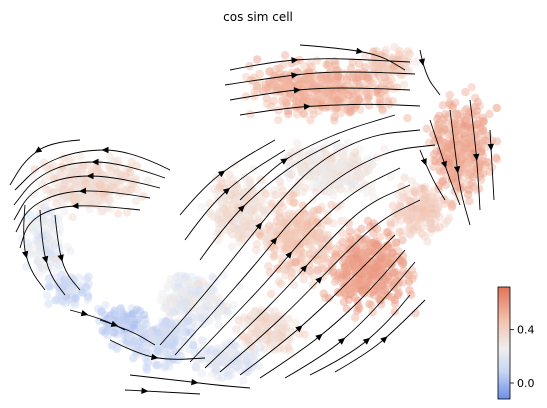 The height and width of the screenshot is (408, 547). I want to click on colorbar-tick-label: 0.0, so click(526, 383).